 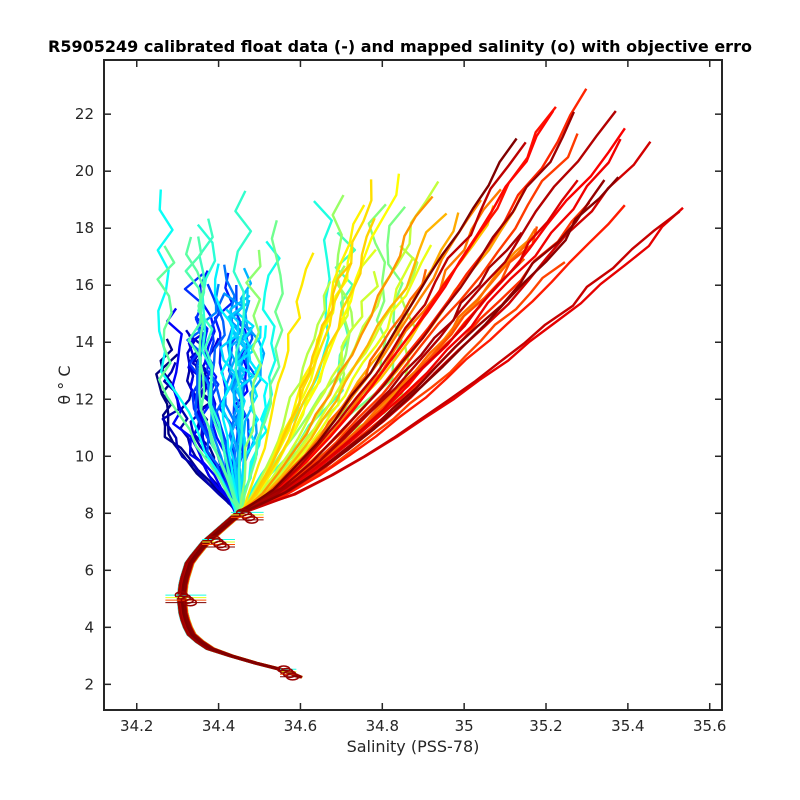 I want to click on x-tick-label: 35.2, so click(x=545, y=726).